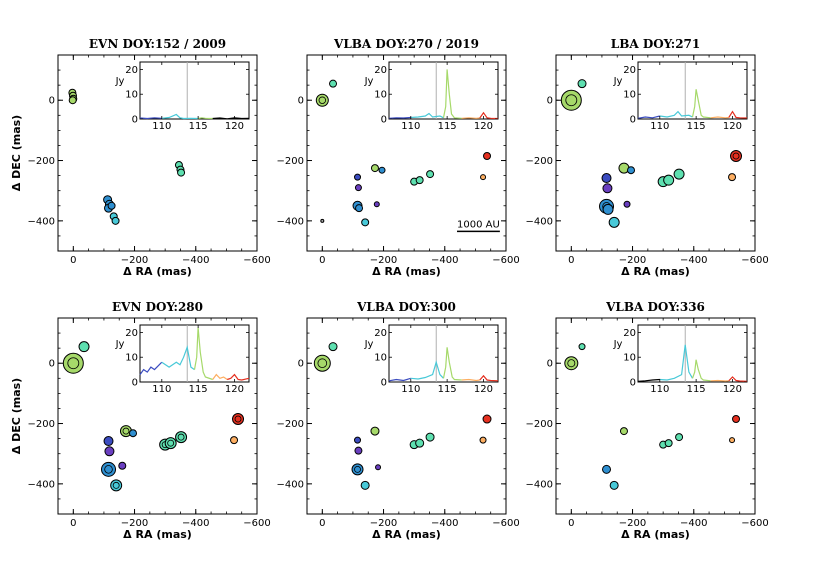 The height and width of the screenshot is (587, 831). Describe the element at coordinates (655, 416) in the screenshot. I see `axes-frame` at that location.